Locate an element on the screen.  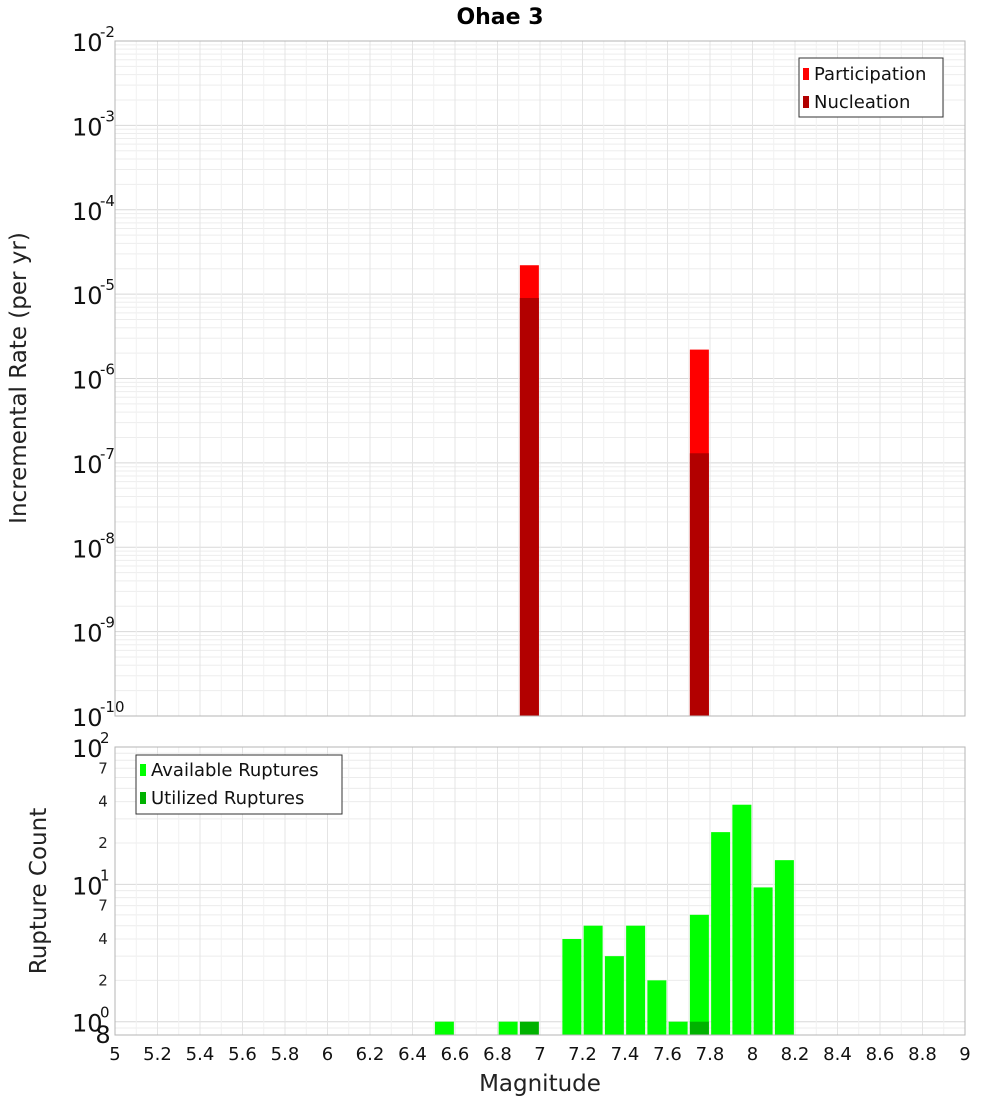
x-tick-label: 5 is located at coordinates (114, 1054).